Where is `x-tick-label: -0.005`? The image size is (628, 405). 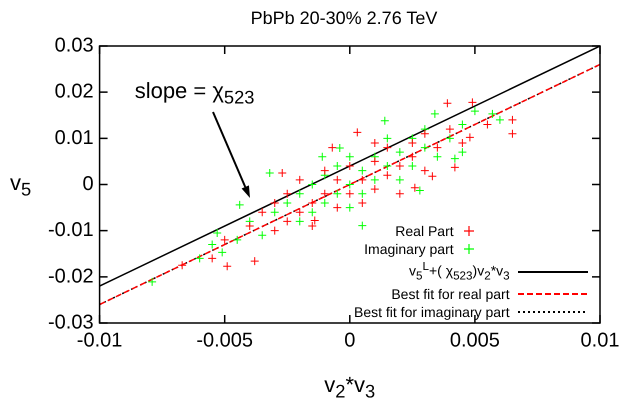
x-tick-label: -0.005 is located at coordinates (225, 341).